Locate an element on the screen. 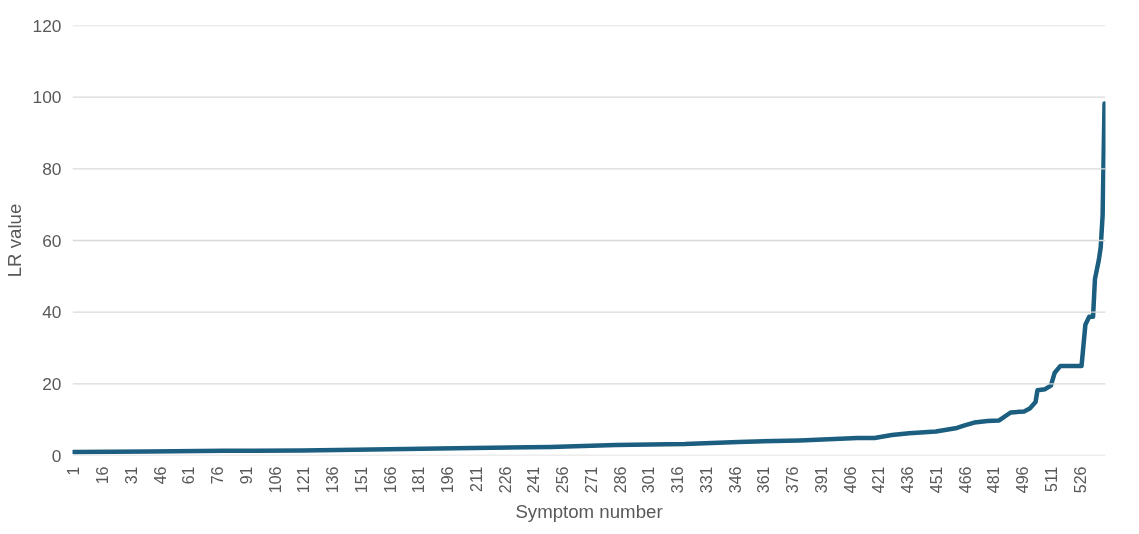 This screenshot has height=534, width=1139. x-tick-label: 106 is located at coordinates (275, 480).